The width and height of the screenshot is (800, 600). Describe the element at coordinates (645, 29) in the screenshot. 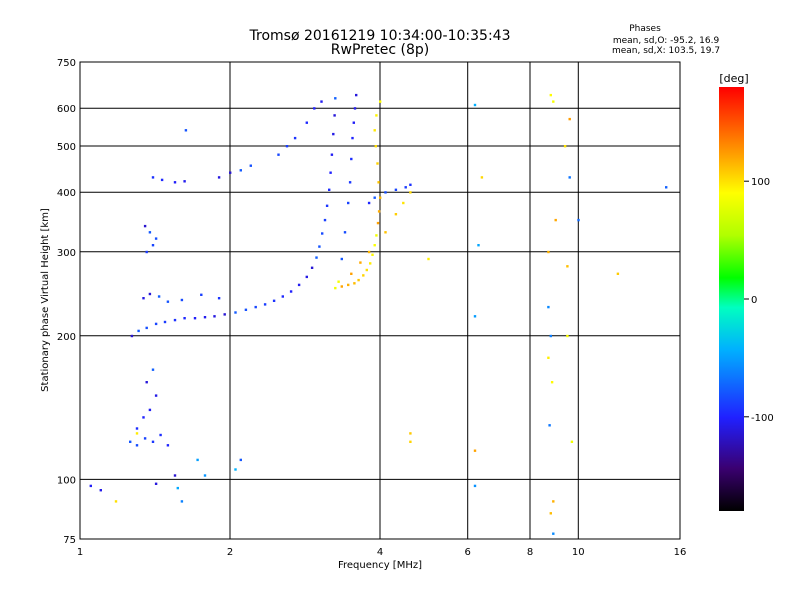

I see `phases-header: Phases` at that location.